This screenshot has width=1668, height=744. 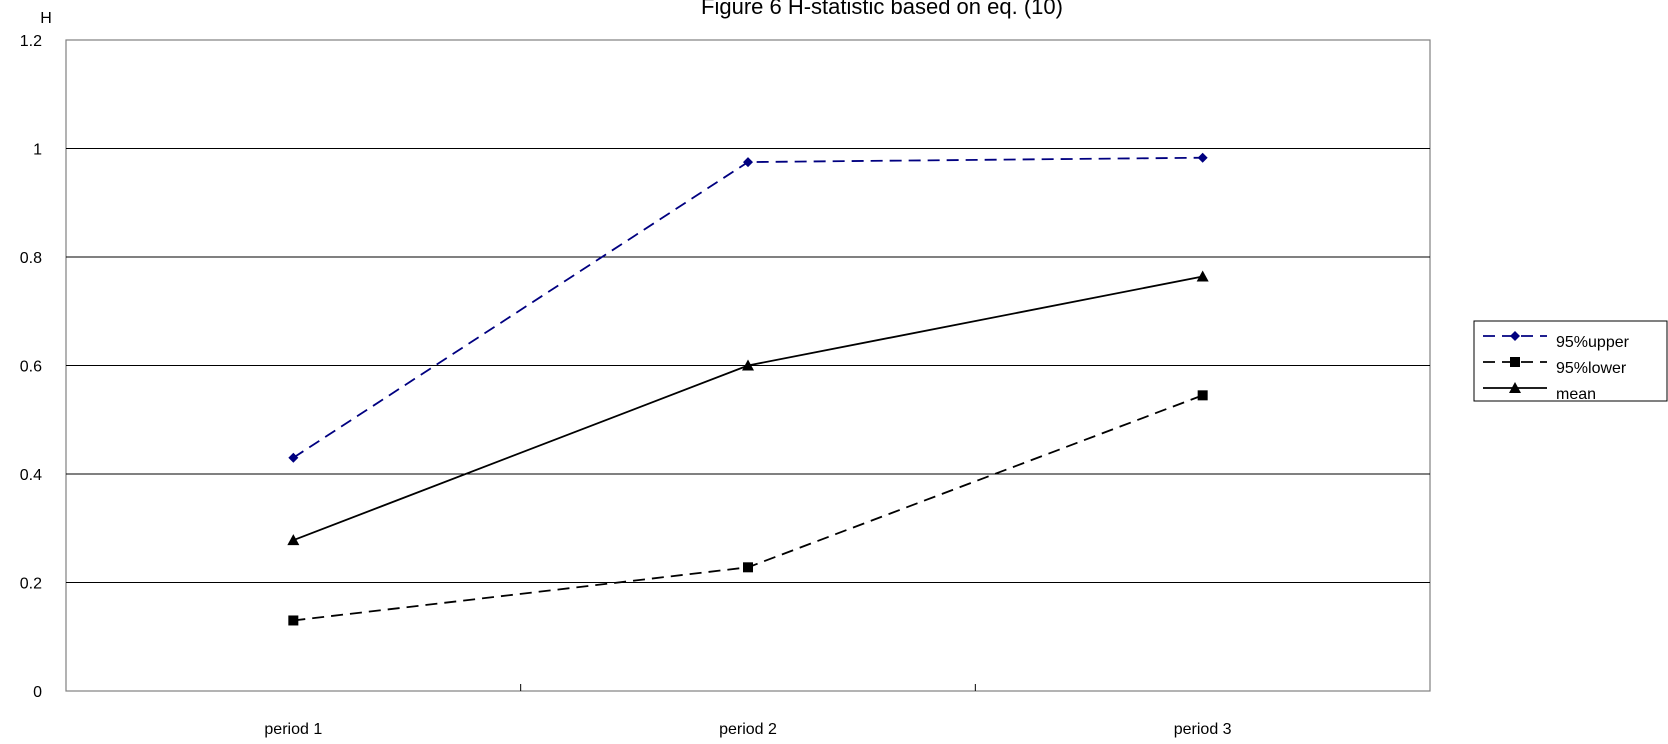 I want to click on y-tick-label: 0.4, so click(x=31, y=475).